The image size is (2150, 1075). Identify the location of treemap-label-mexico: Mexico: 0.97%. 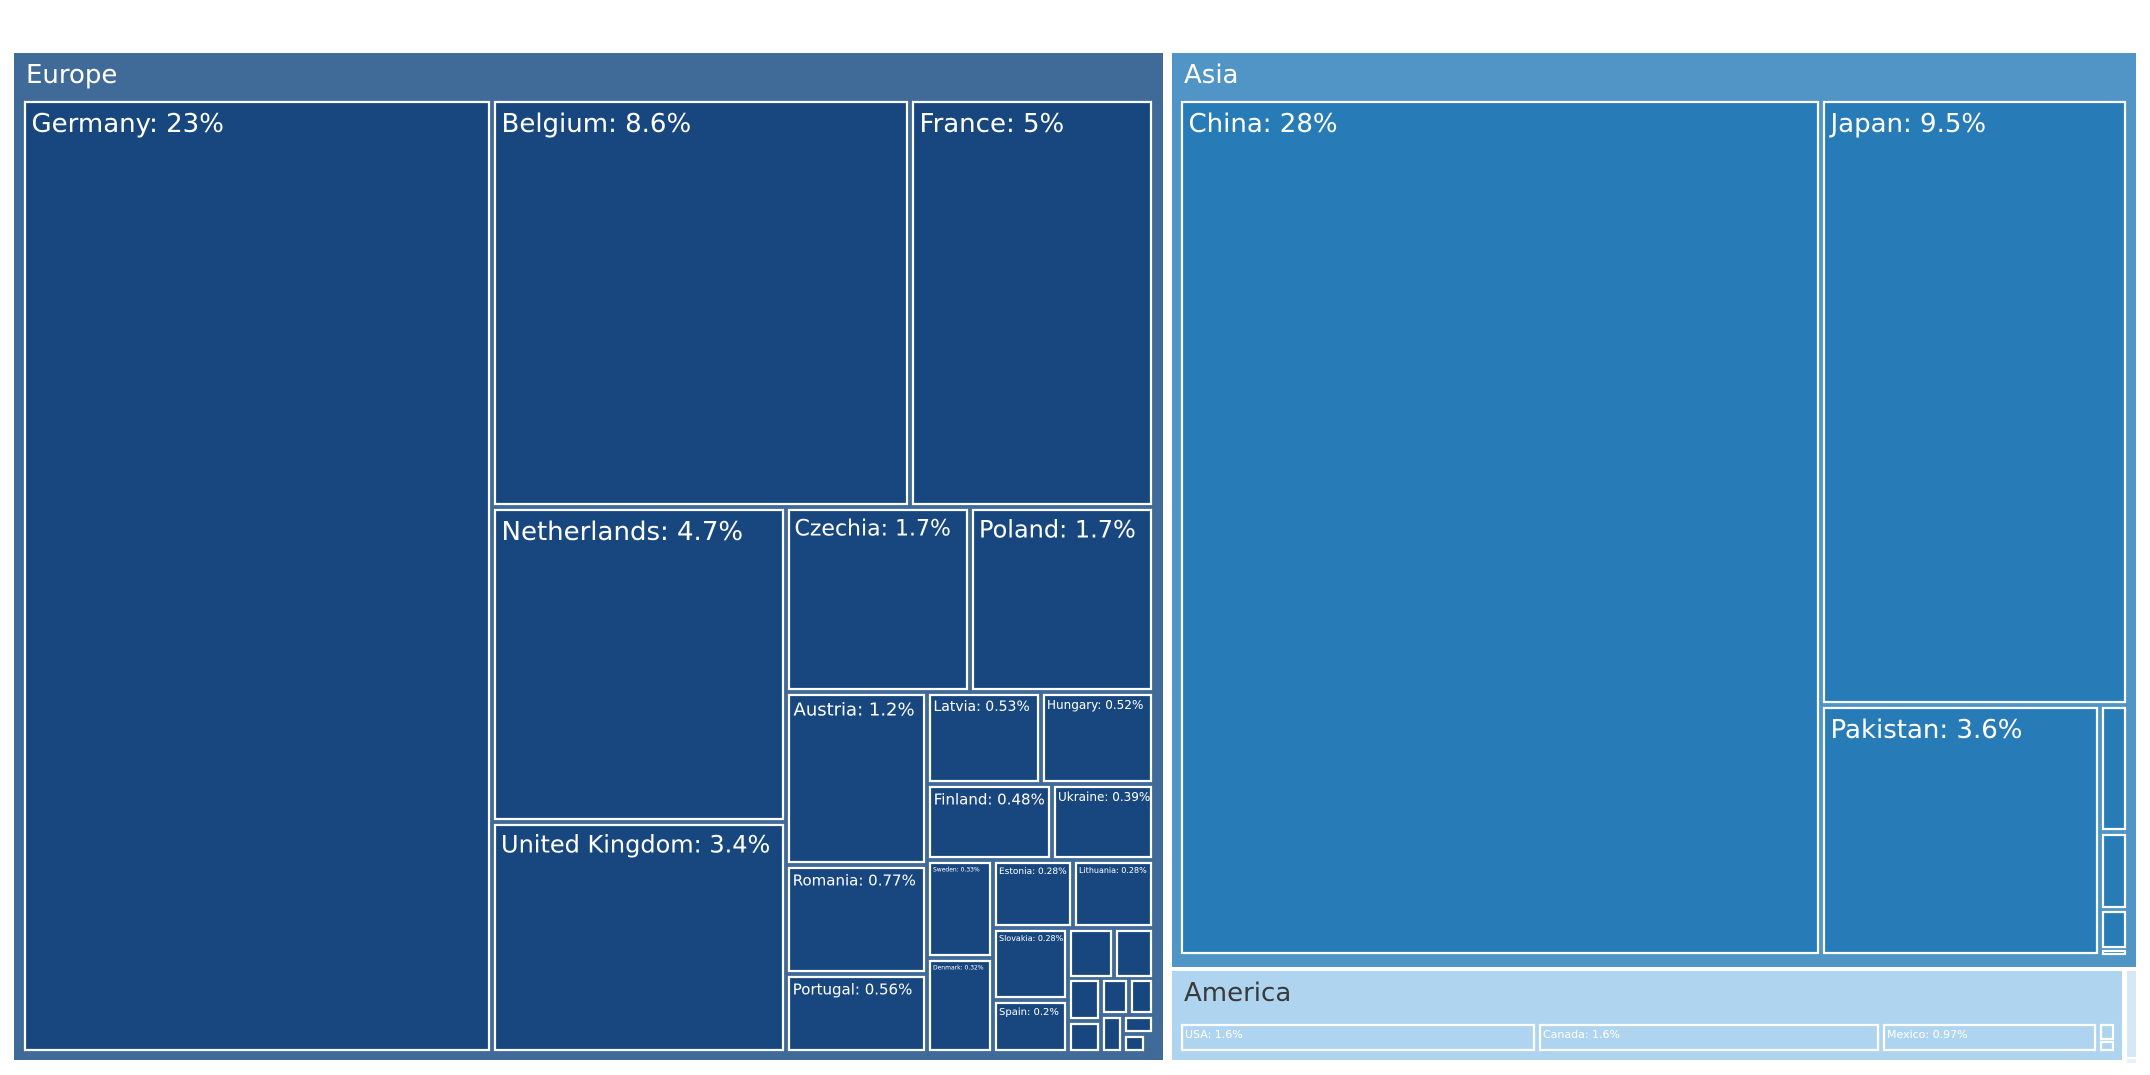
(1927, 1034).